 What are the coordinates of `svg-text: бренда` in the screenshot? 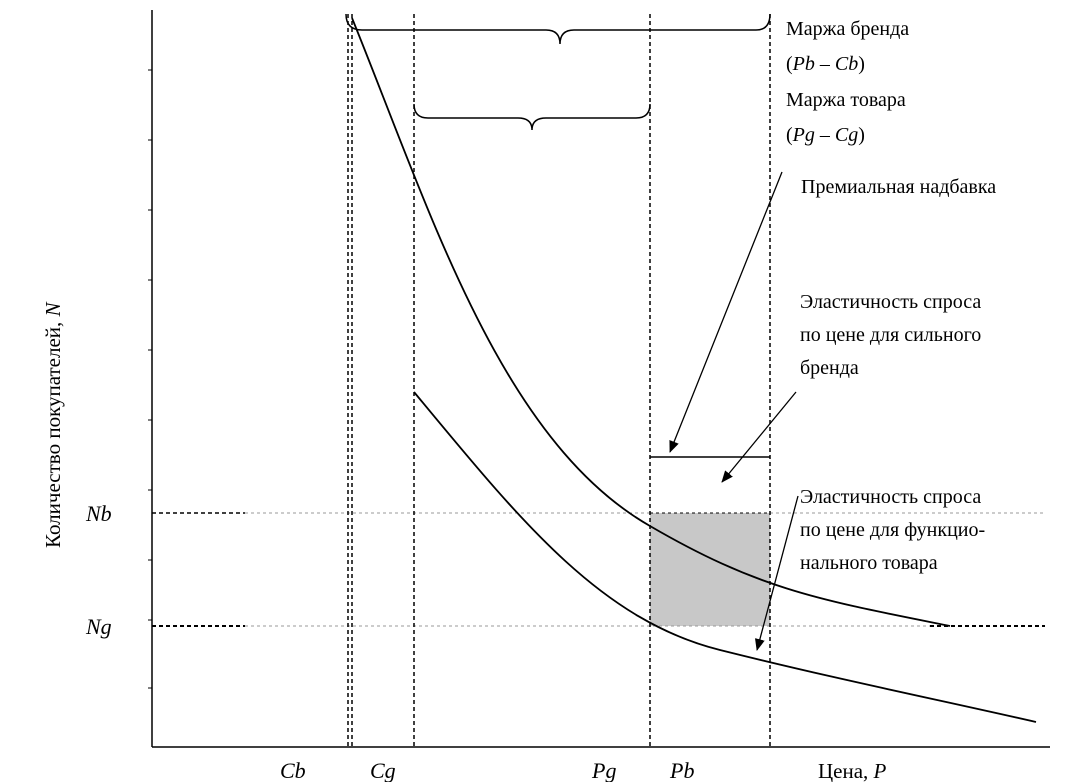 It's located at (829, 368).